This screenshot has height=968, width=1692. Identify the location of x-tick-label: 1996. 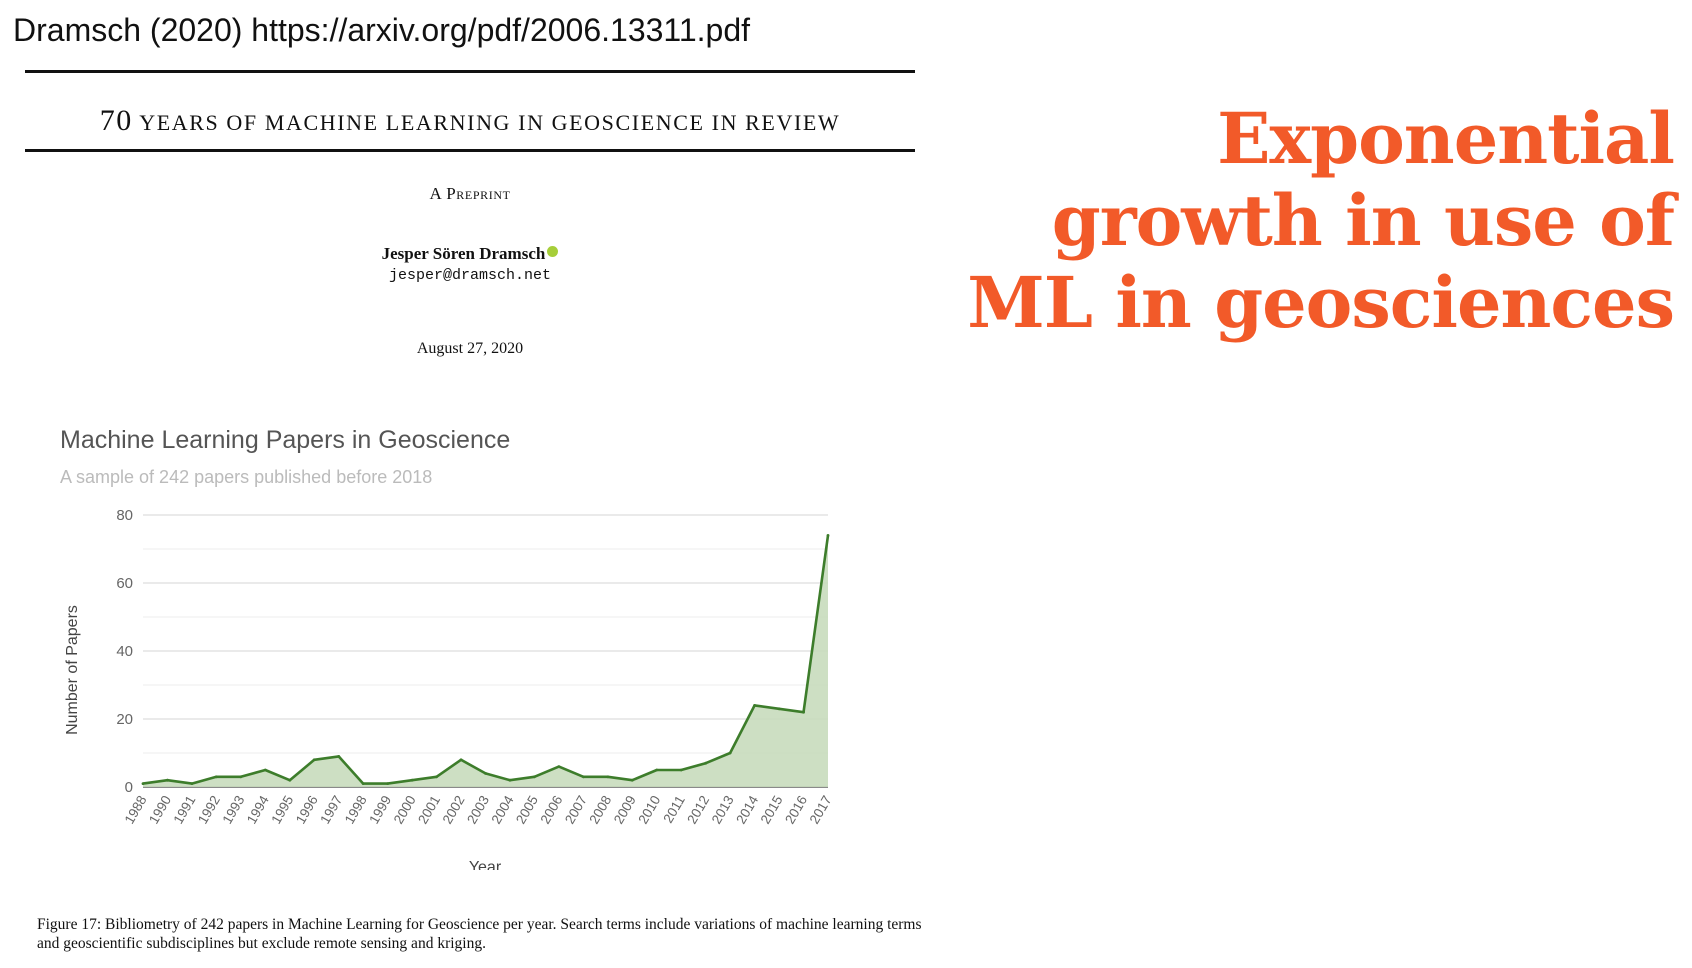
(307, 810).